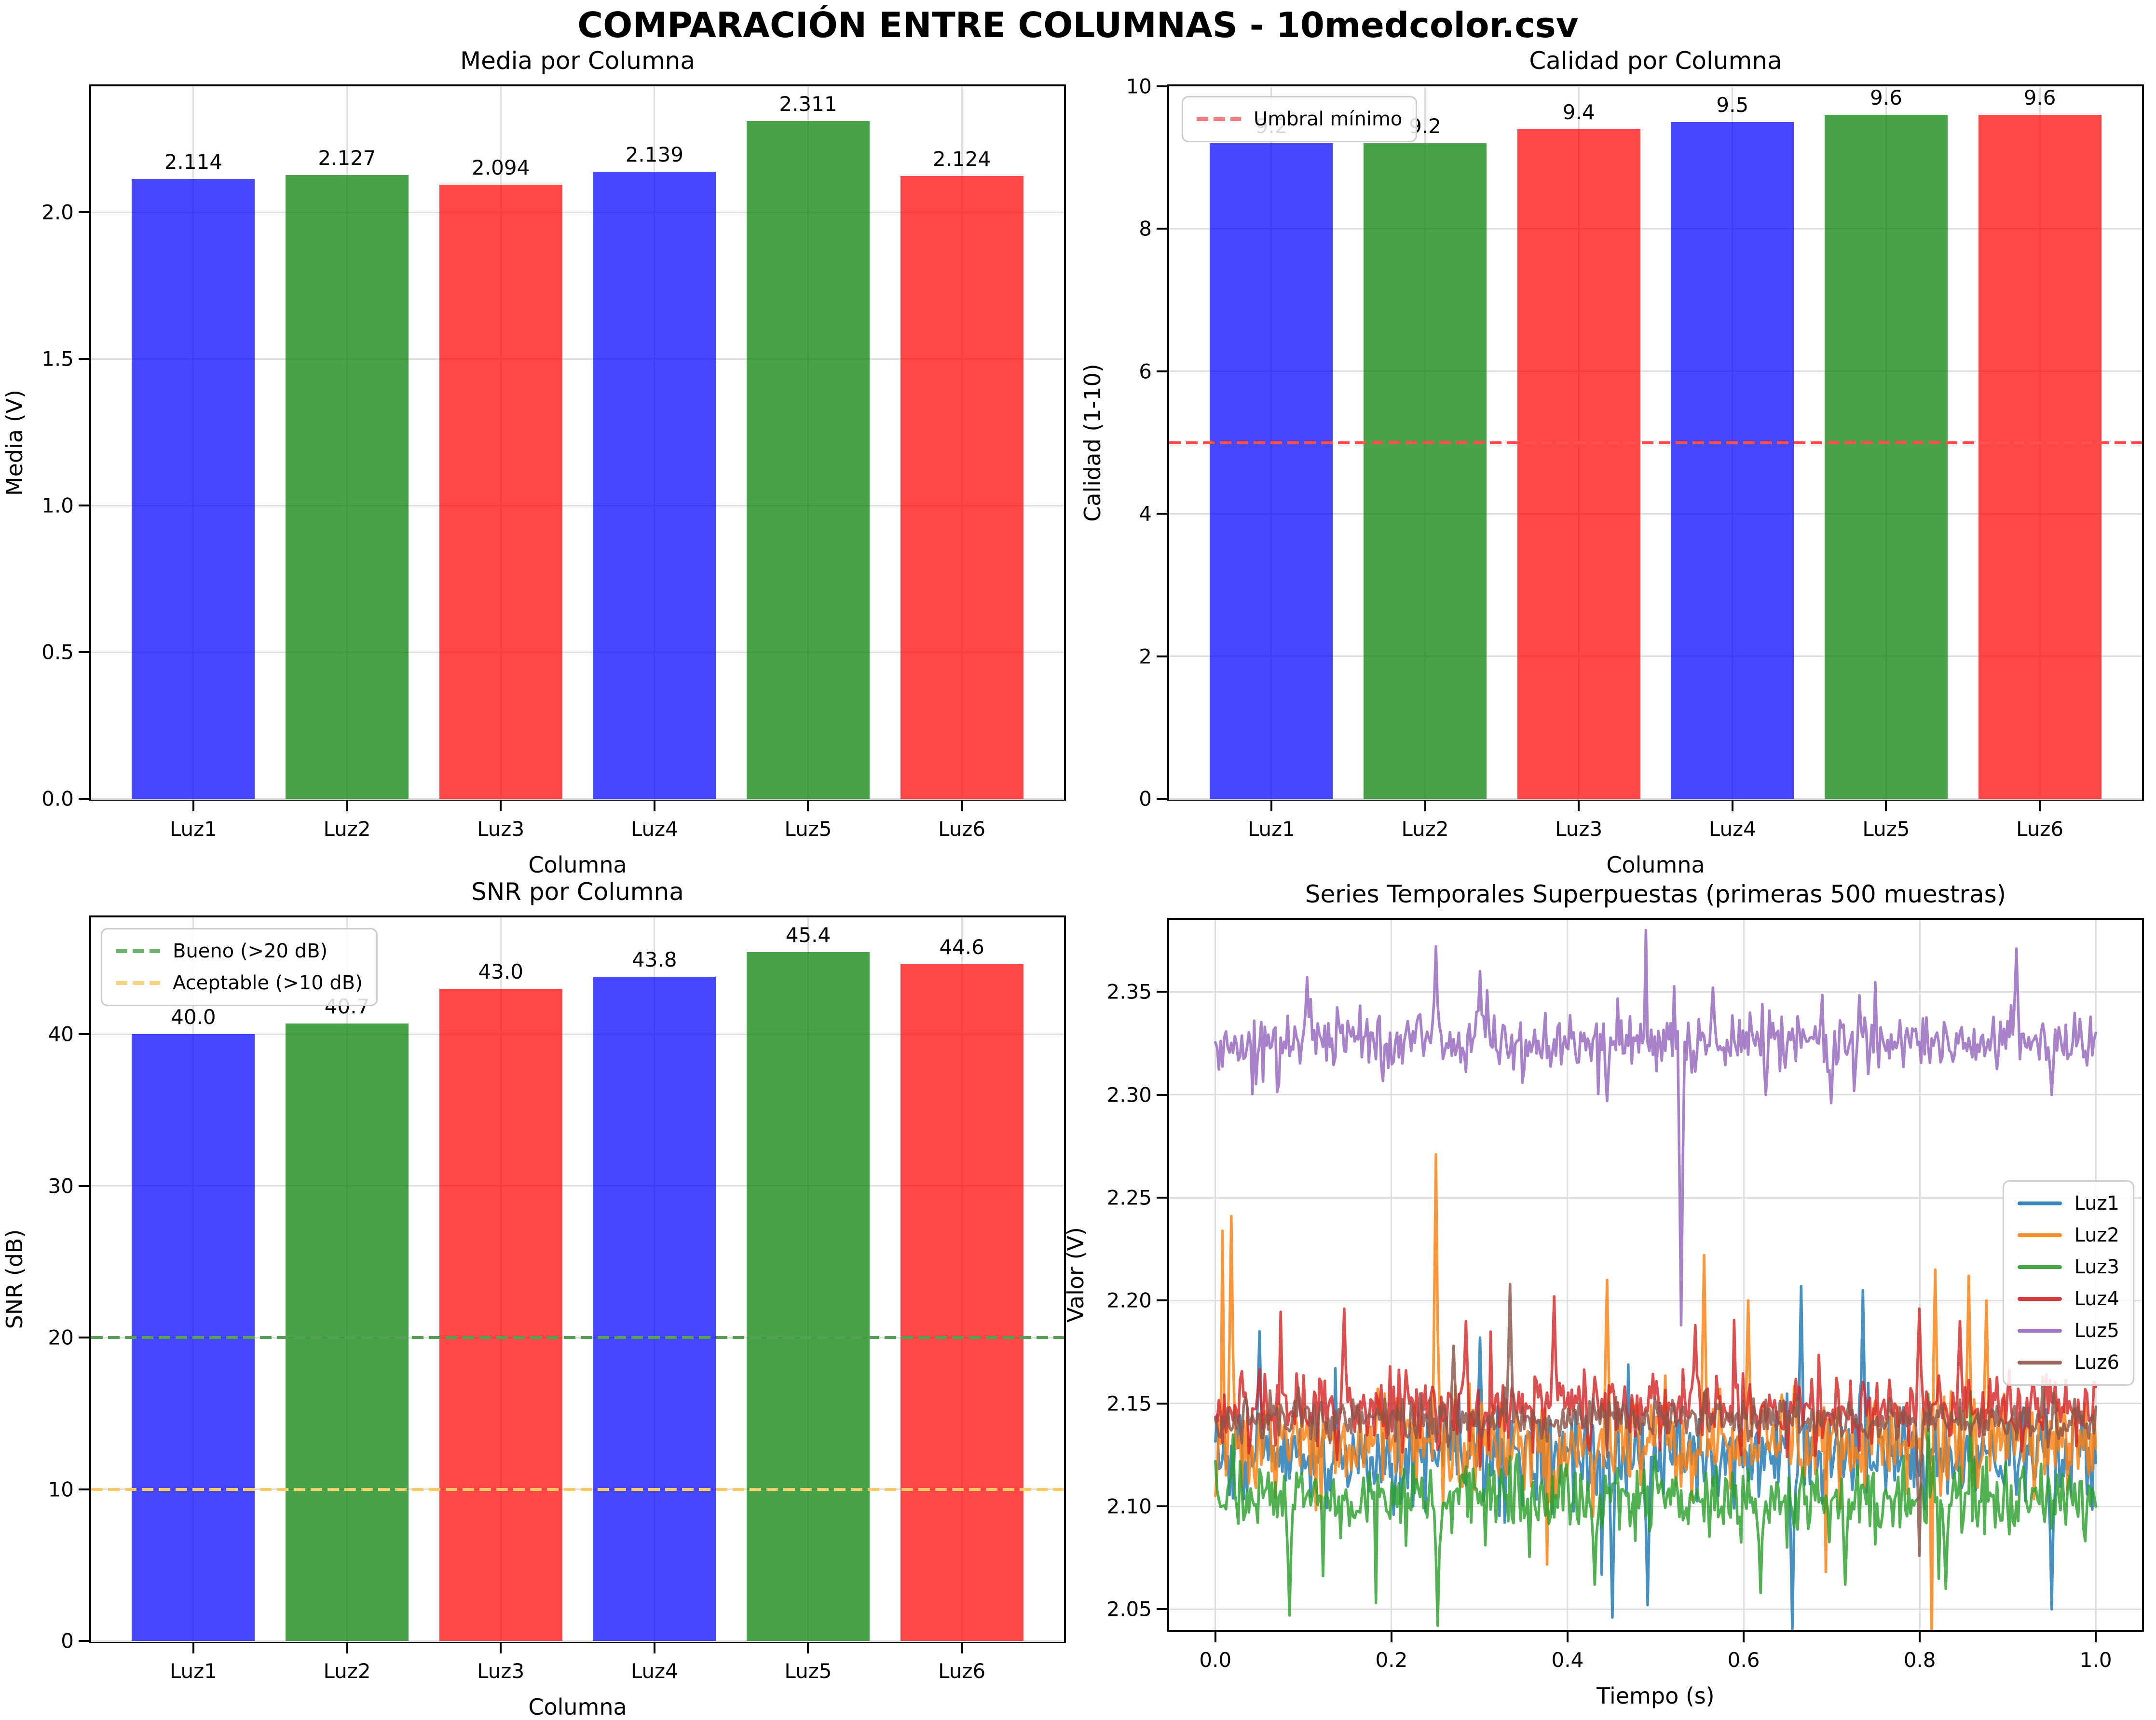 The height and width of the screenshot is (1720, 2156). I want to click on media-y-axis-label: Media (V), so click(14, 442).